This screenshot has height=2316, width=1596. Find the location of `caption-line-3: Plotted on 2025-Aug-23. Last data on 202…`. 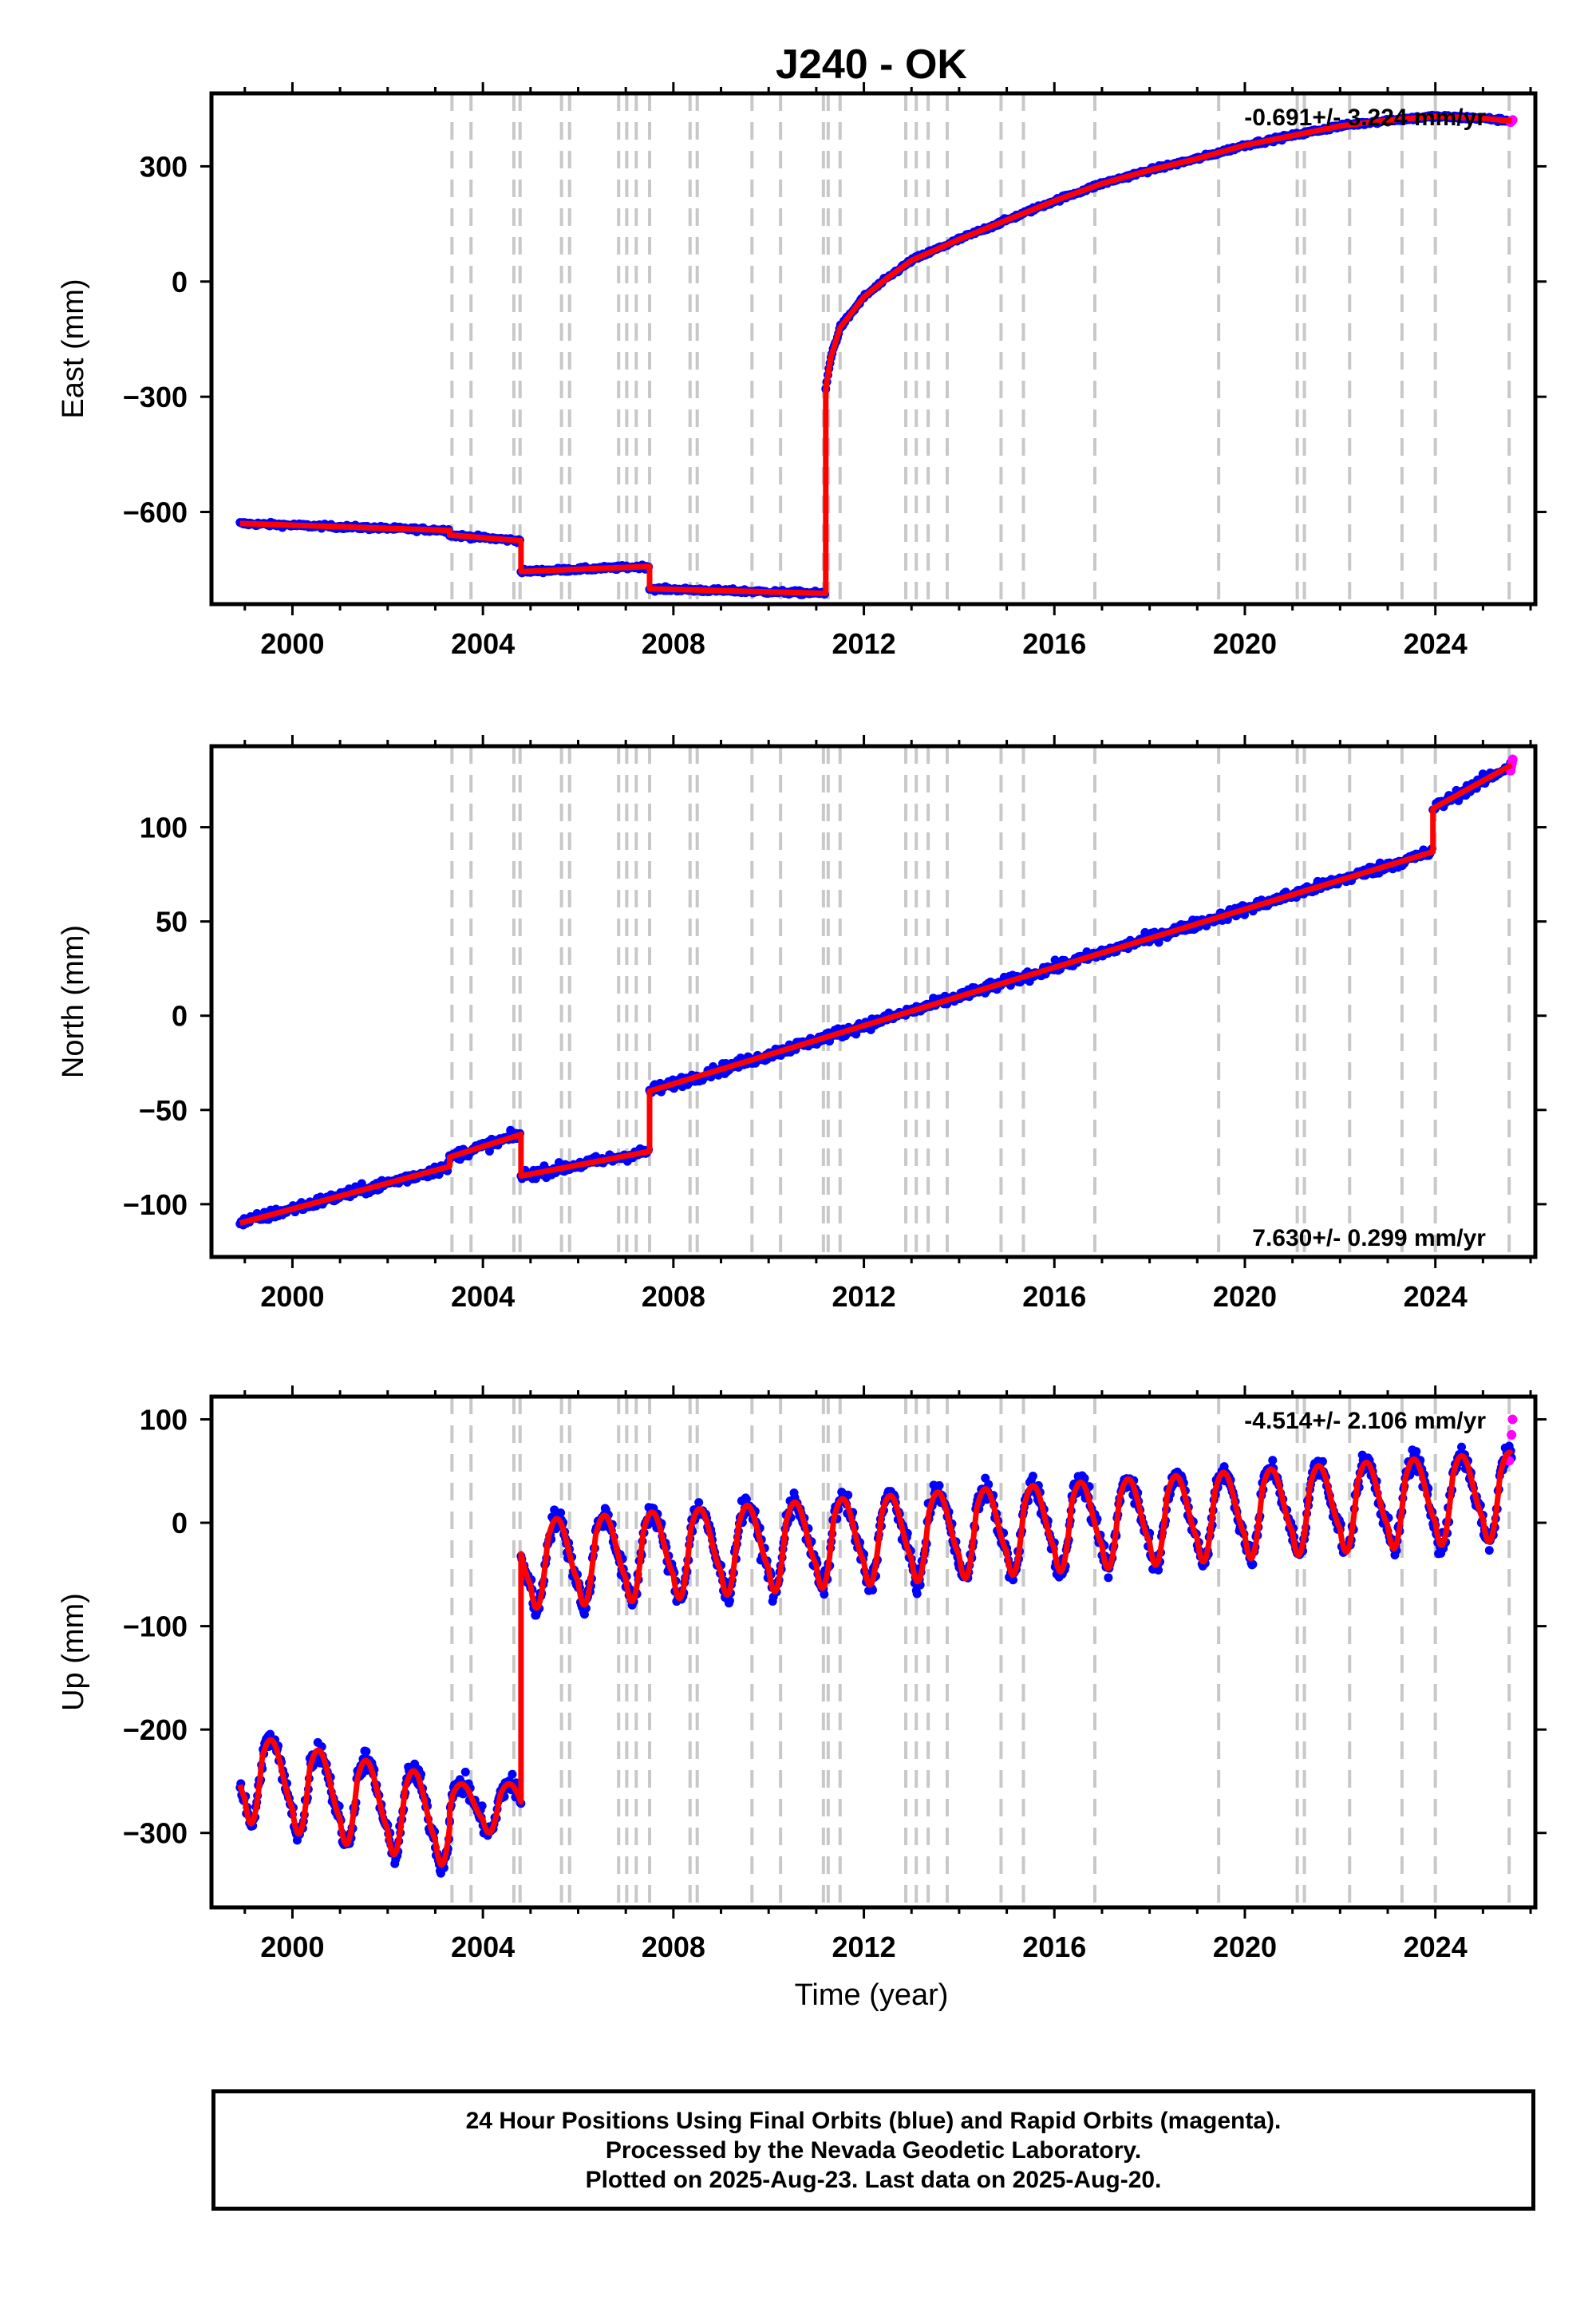

caption-line-3: Plotted on 2025-Aug-23. Last data on 202… is located at coordinates (873, 2179).